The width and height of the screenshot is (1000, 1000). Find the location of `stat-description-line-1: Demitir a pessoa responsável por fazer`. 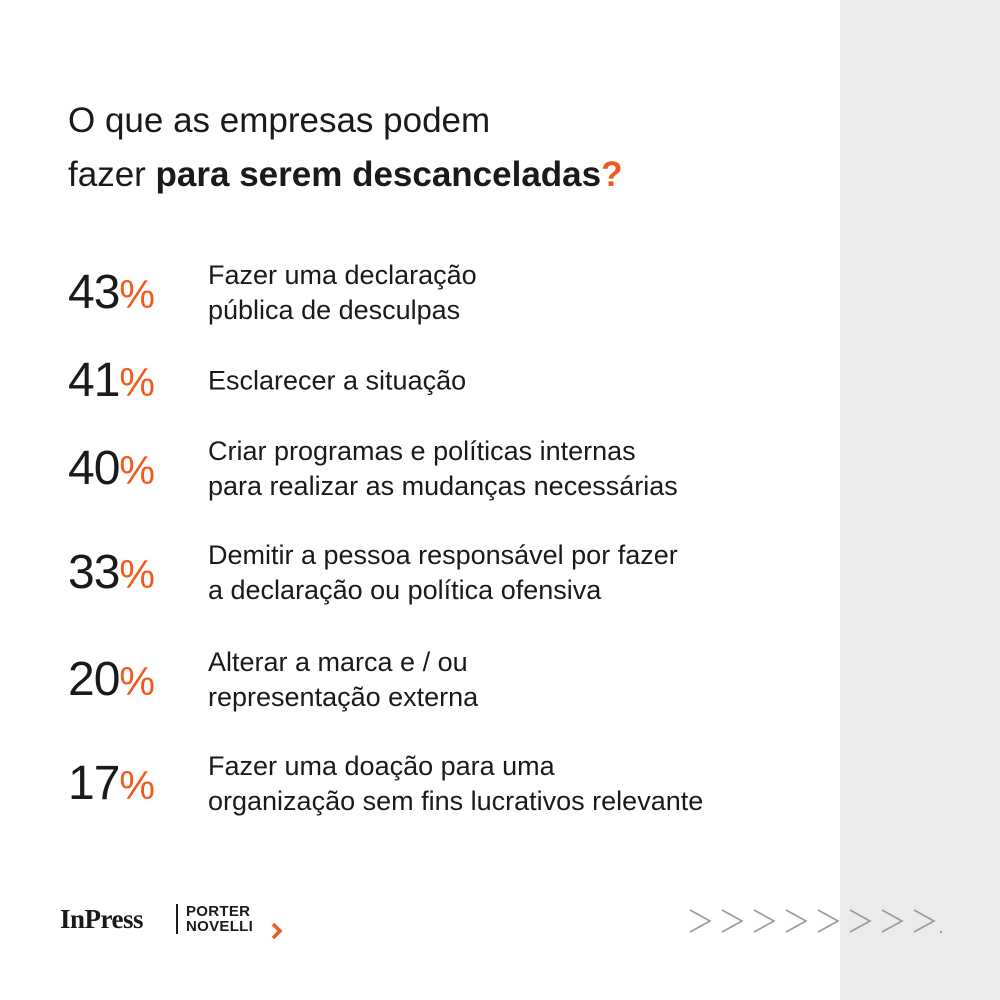

stat-description-line-1: Demitir a pessoa responsável por fazer is located at coordinates (443, 555).